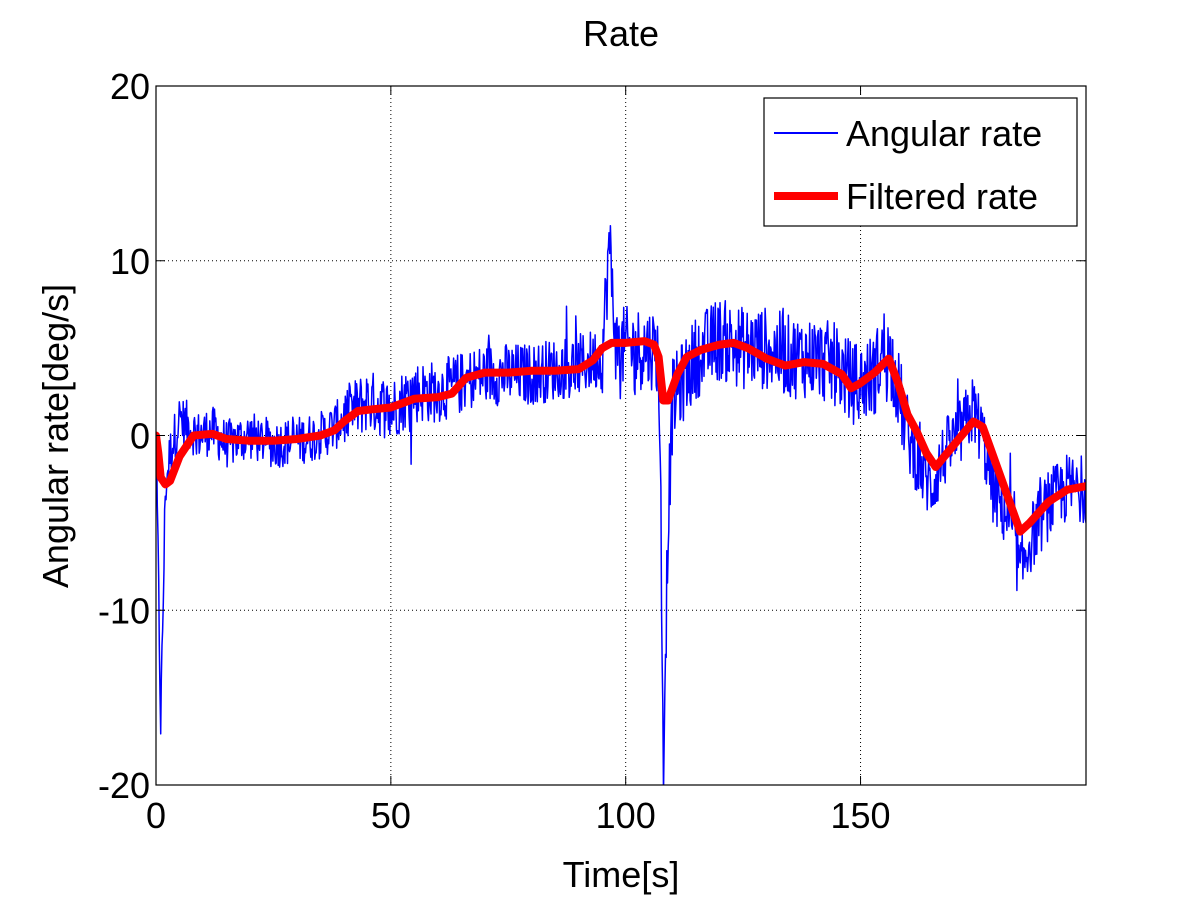 The width and height of the screenshot is (1200, 900). What do you see at coordinates (626, 815) in the screenshot?
I see `x-tick-label: 100` at bounding box center [626, 815].